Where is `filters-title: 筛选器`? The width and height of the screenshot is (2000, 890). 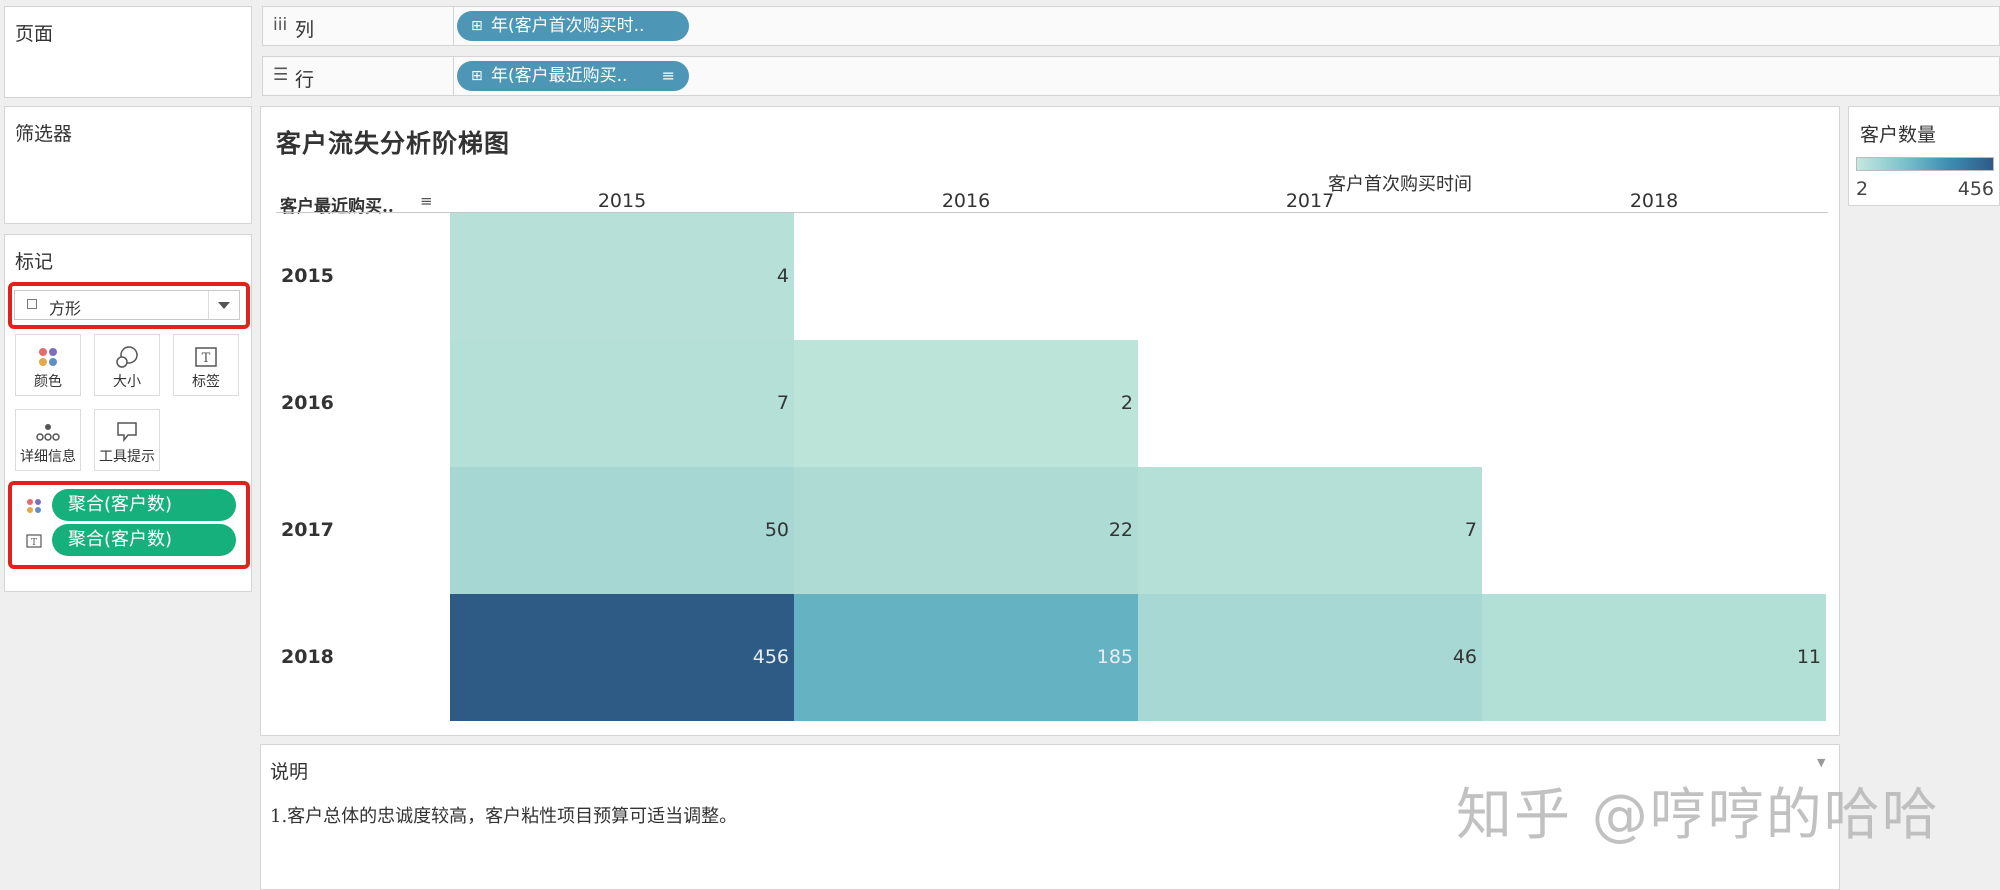 filters-title: 筛选器 is located at coordinates (44, 134).